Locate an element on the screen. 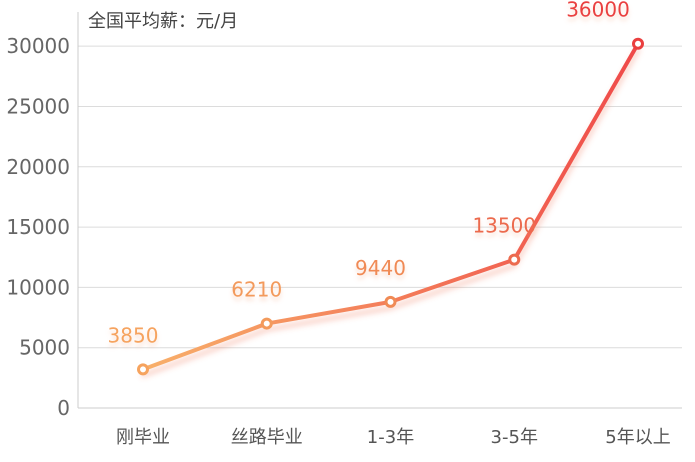  x-tick-label-4: 3-5年 is located at coordinates (514, 437).